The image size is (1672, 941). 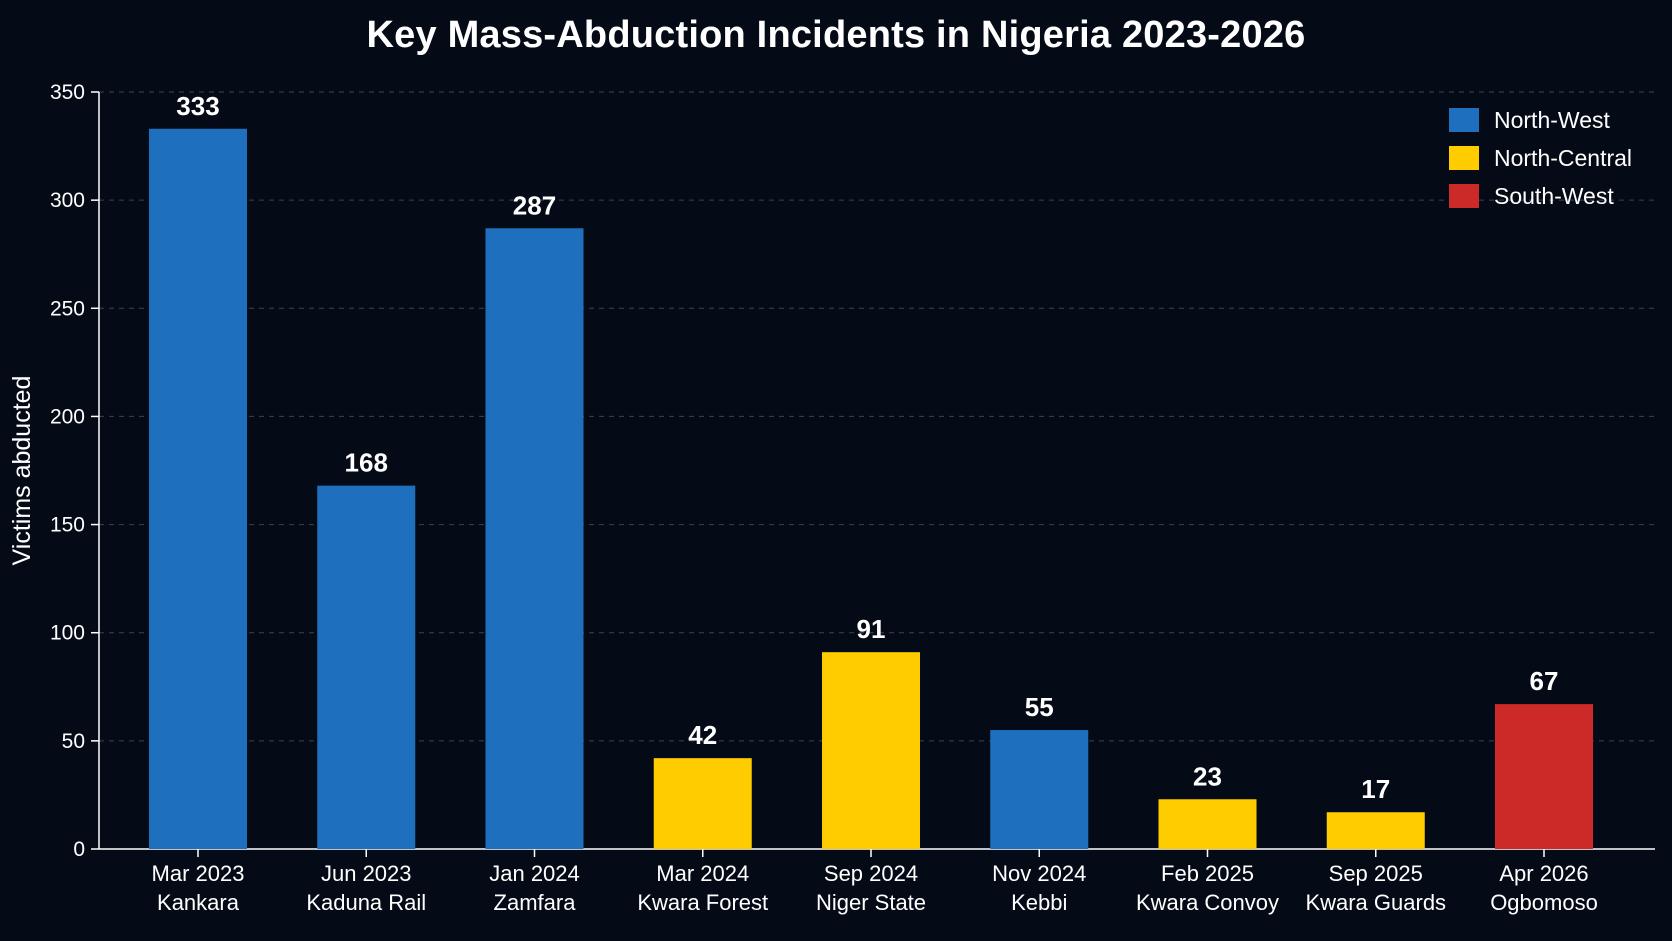 I want to click on bar-value-label: 67, so click(x=1544, y=681).